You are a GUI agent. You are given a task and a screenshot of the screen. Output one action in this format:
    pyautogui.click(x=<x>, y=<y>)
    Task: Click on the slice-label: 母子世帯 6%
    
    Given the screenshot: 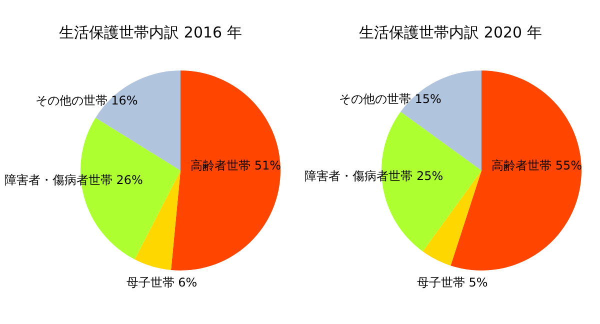 What is the action you would take?
    pyautogui.click(x=162, y=283)
    